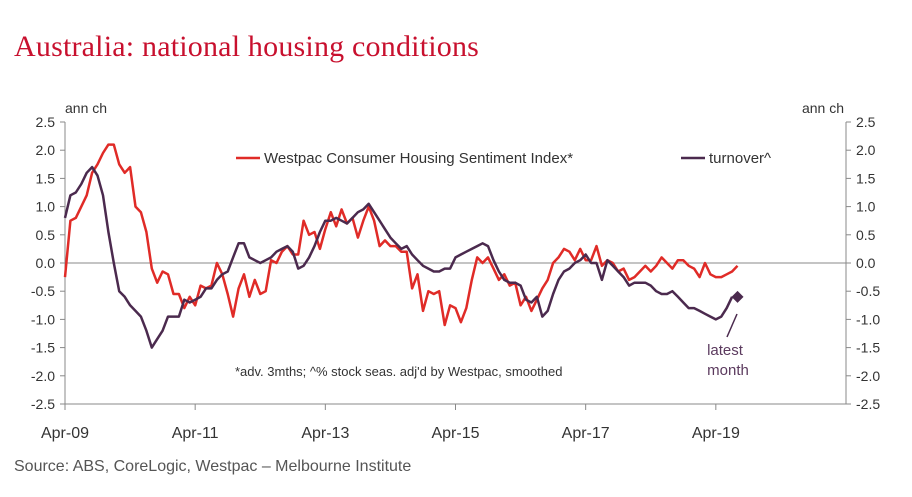 This screenshot has height=497, width=912. What do you see at coordinates (43, 348) in the screenshot?
I see `y-tick-label-left: -1.5` at bounding box center [43, 348].